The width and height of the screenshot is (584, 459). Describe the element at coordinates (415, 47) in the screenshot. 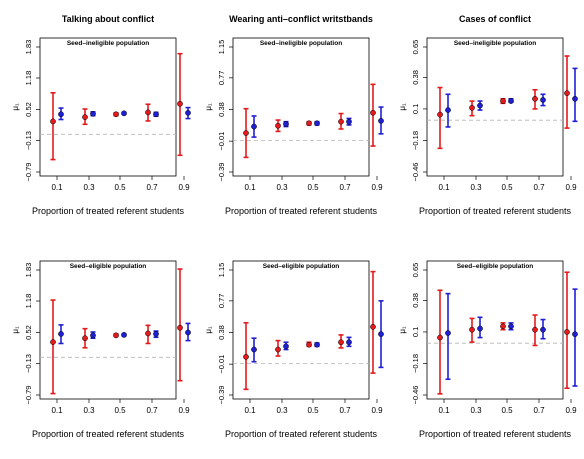

I see `y-tick-label: 0.65` at that location.